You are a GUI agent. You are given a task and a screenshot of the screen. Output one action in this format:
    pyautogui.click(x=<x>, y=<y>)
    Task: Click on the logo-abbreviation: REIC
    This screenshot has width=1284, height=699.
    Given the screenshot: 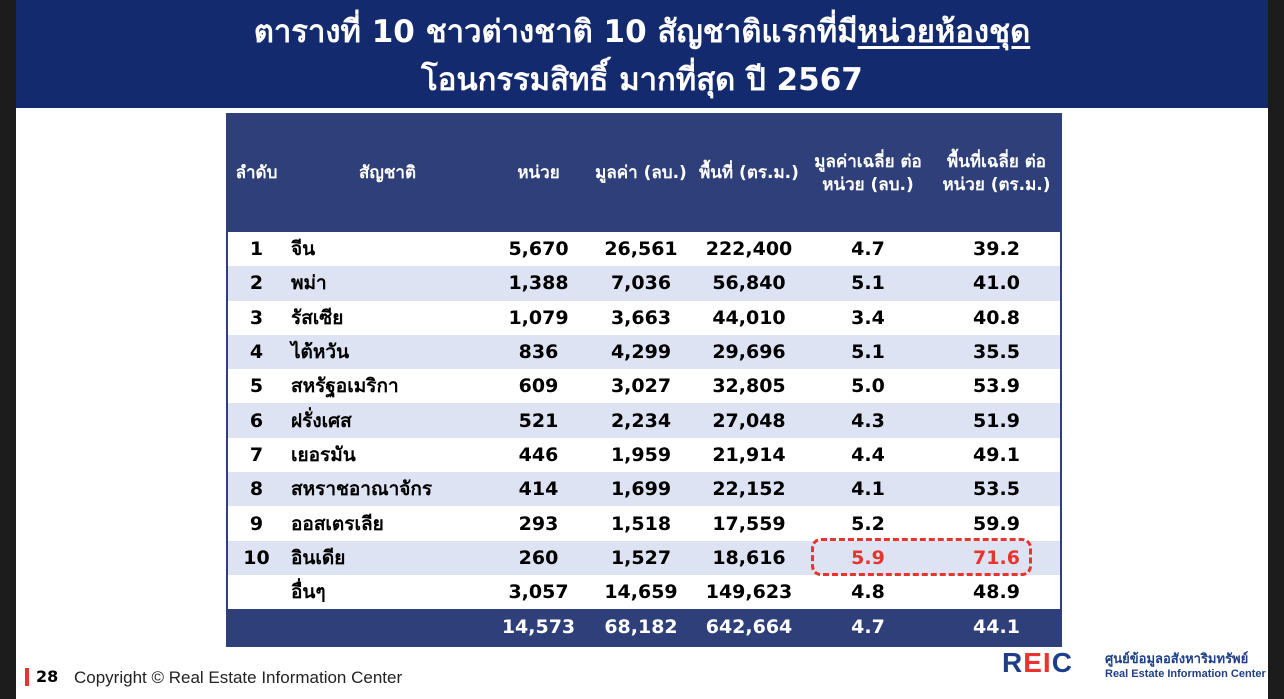 What is the action you would take?
    pyautogui.click(x=1037, y=663)
    